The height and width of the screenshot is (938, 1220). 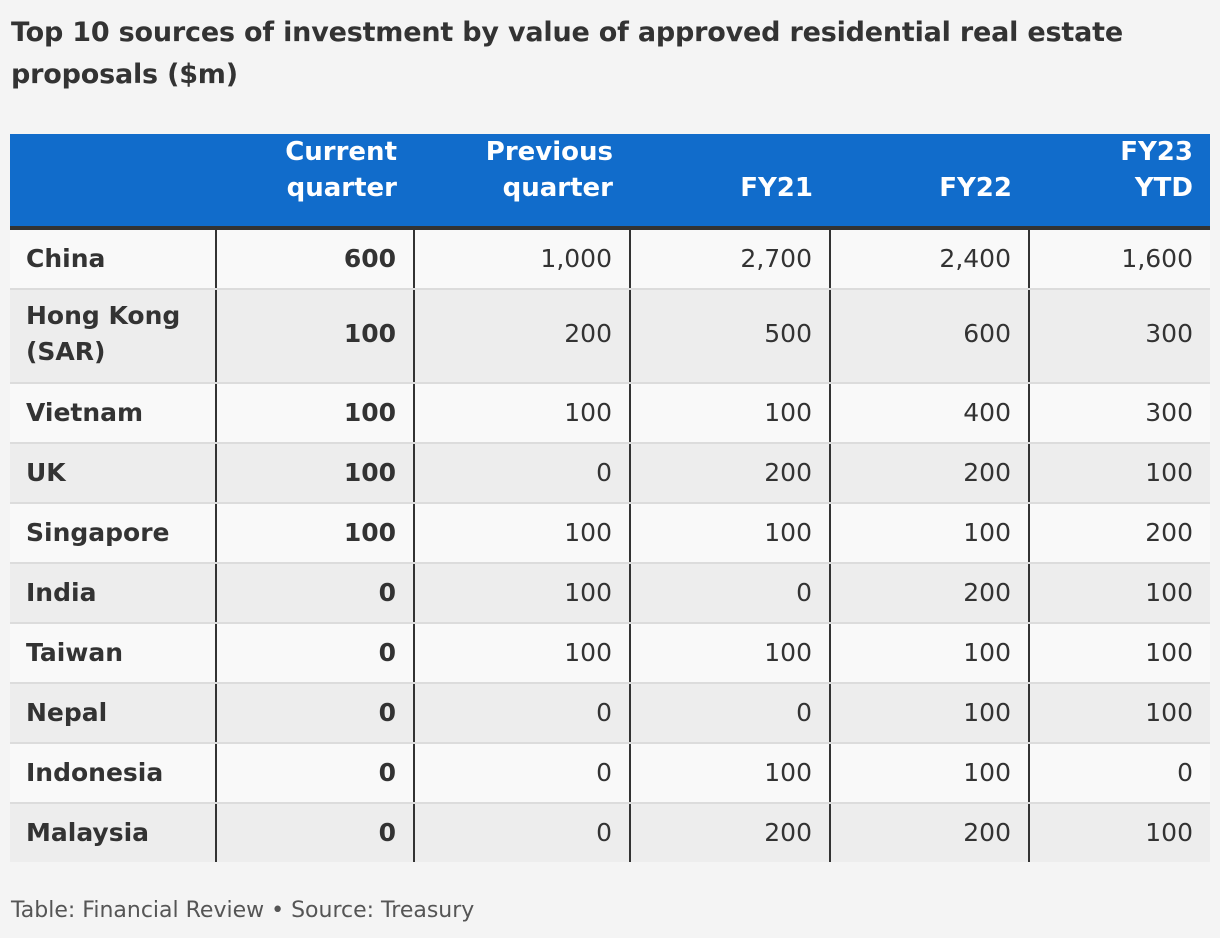 What do you see at coordinates (315, 182) in the screenshot?
I see `column-header-current-quarter: Current quarter` at bounding box center [315, 182].